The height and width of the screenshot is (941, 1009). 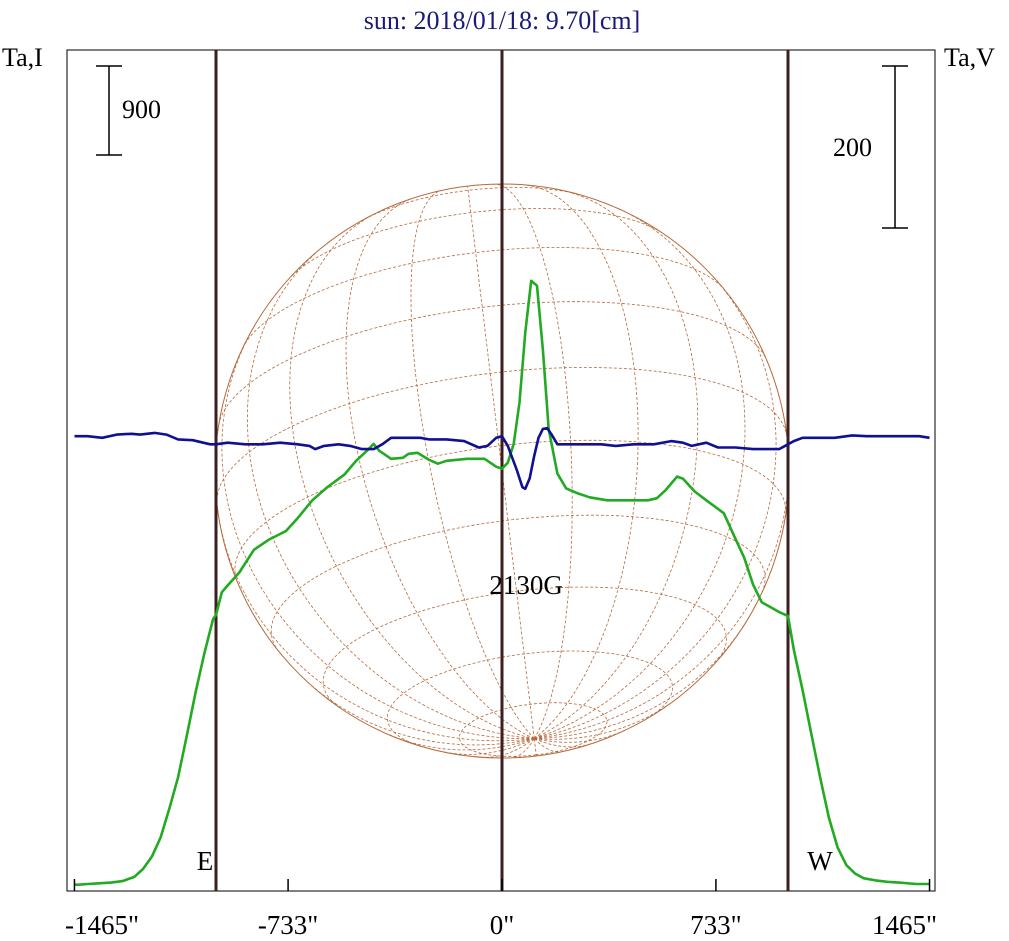 What do you see at coordinates (141, 109) in the screenshot?
I see `left-scale-label: 900` at bounding box center [141, 109].